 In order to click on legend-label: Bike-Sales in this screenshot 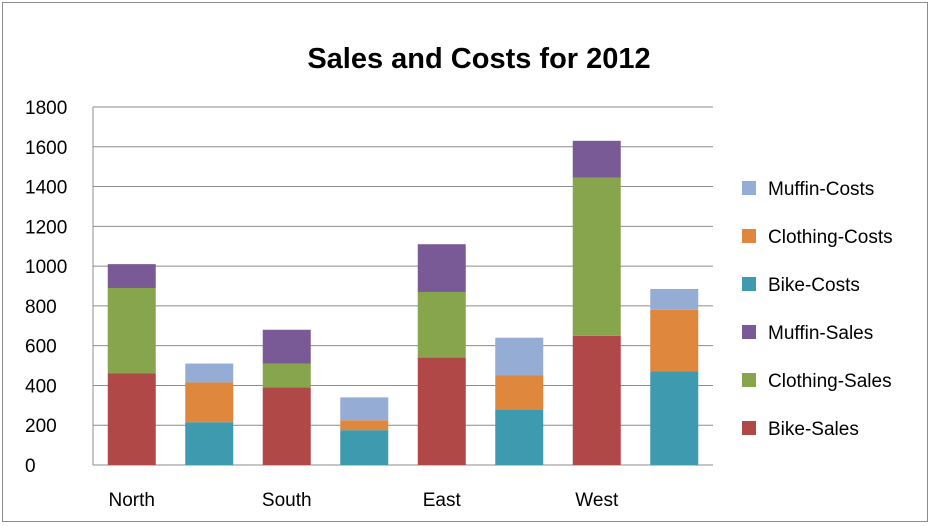, I will do `click(813, 429)`.